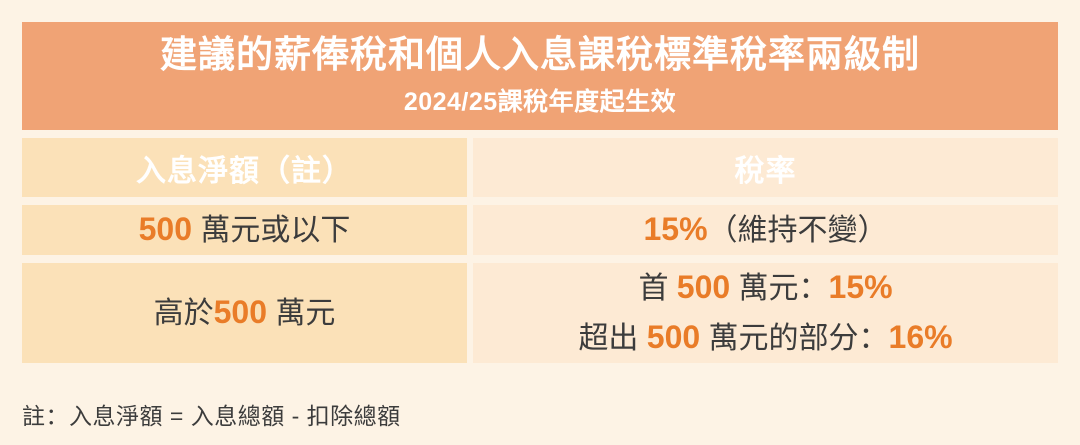 The image size is (1080, 445). What do you see at coordinates (765, 171) in the screenshot?
I see `header-label-tax-rate: 稅率` at bounding box center [765, 171].